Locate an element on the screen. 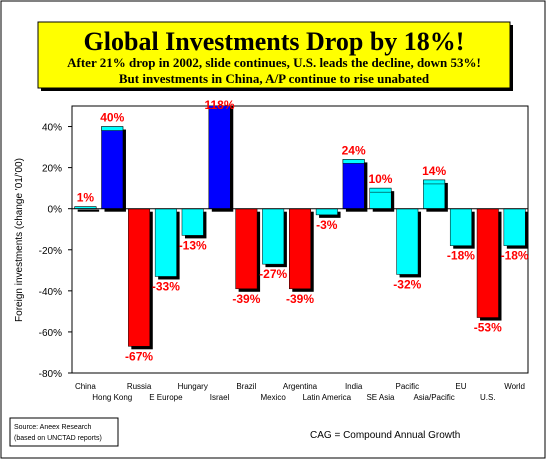 This screenshot has height=459, width=546. value-label: 1% is located at coordinates (86, 198).